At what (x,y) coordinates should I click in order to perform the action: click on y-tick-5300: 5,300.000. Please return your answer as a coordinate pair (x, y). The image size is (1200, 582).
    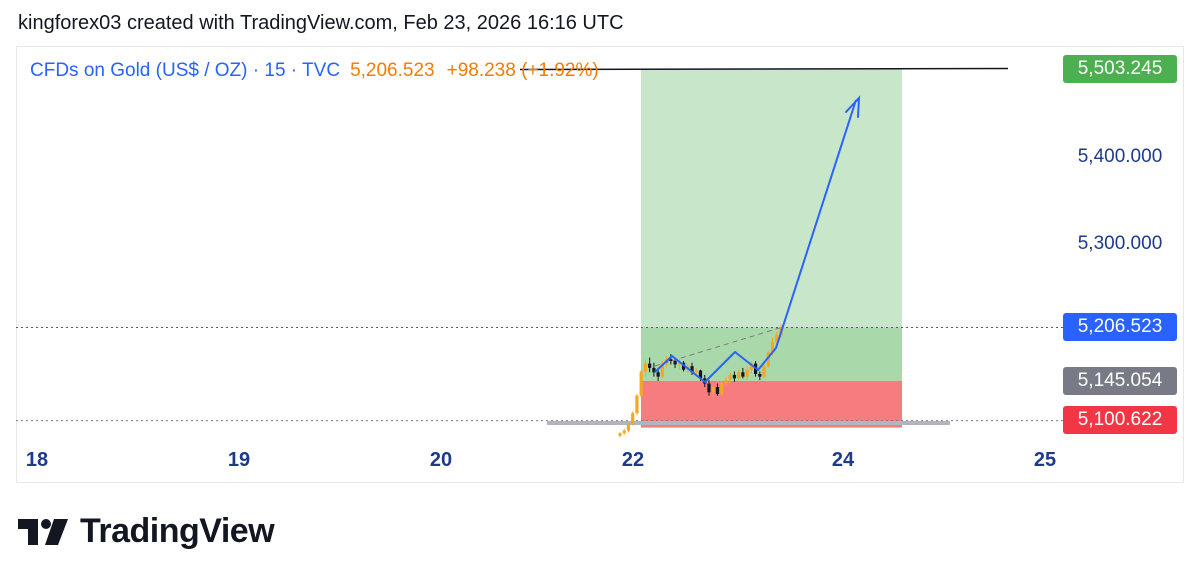
    Looking at the image, I should click on (1120, 243).